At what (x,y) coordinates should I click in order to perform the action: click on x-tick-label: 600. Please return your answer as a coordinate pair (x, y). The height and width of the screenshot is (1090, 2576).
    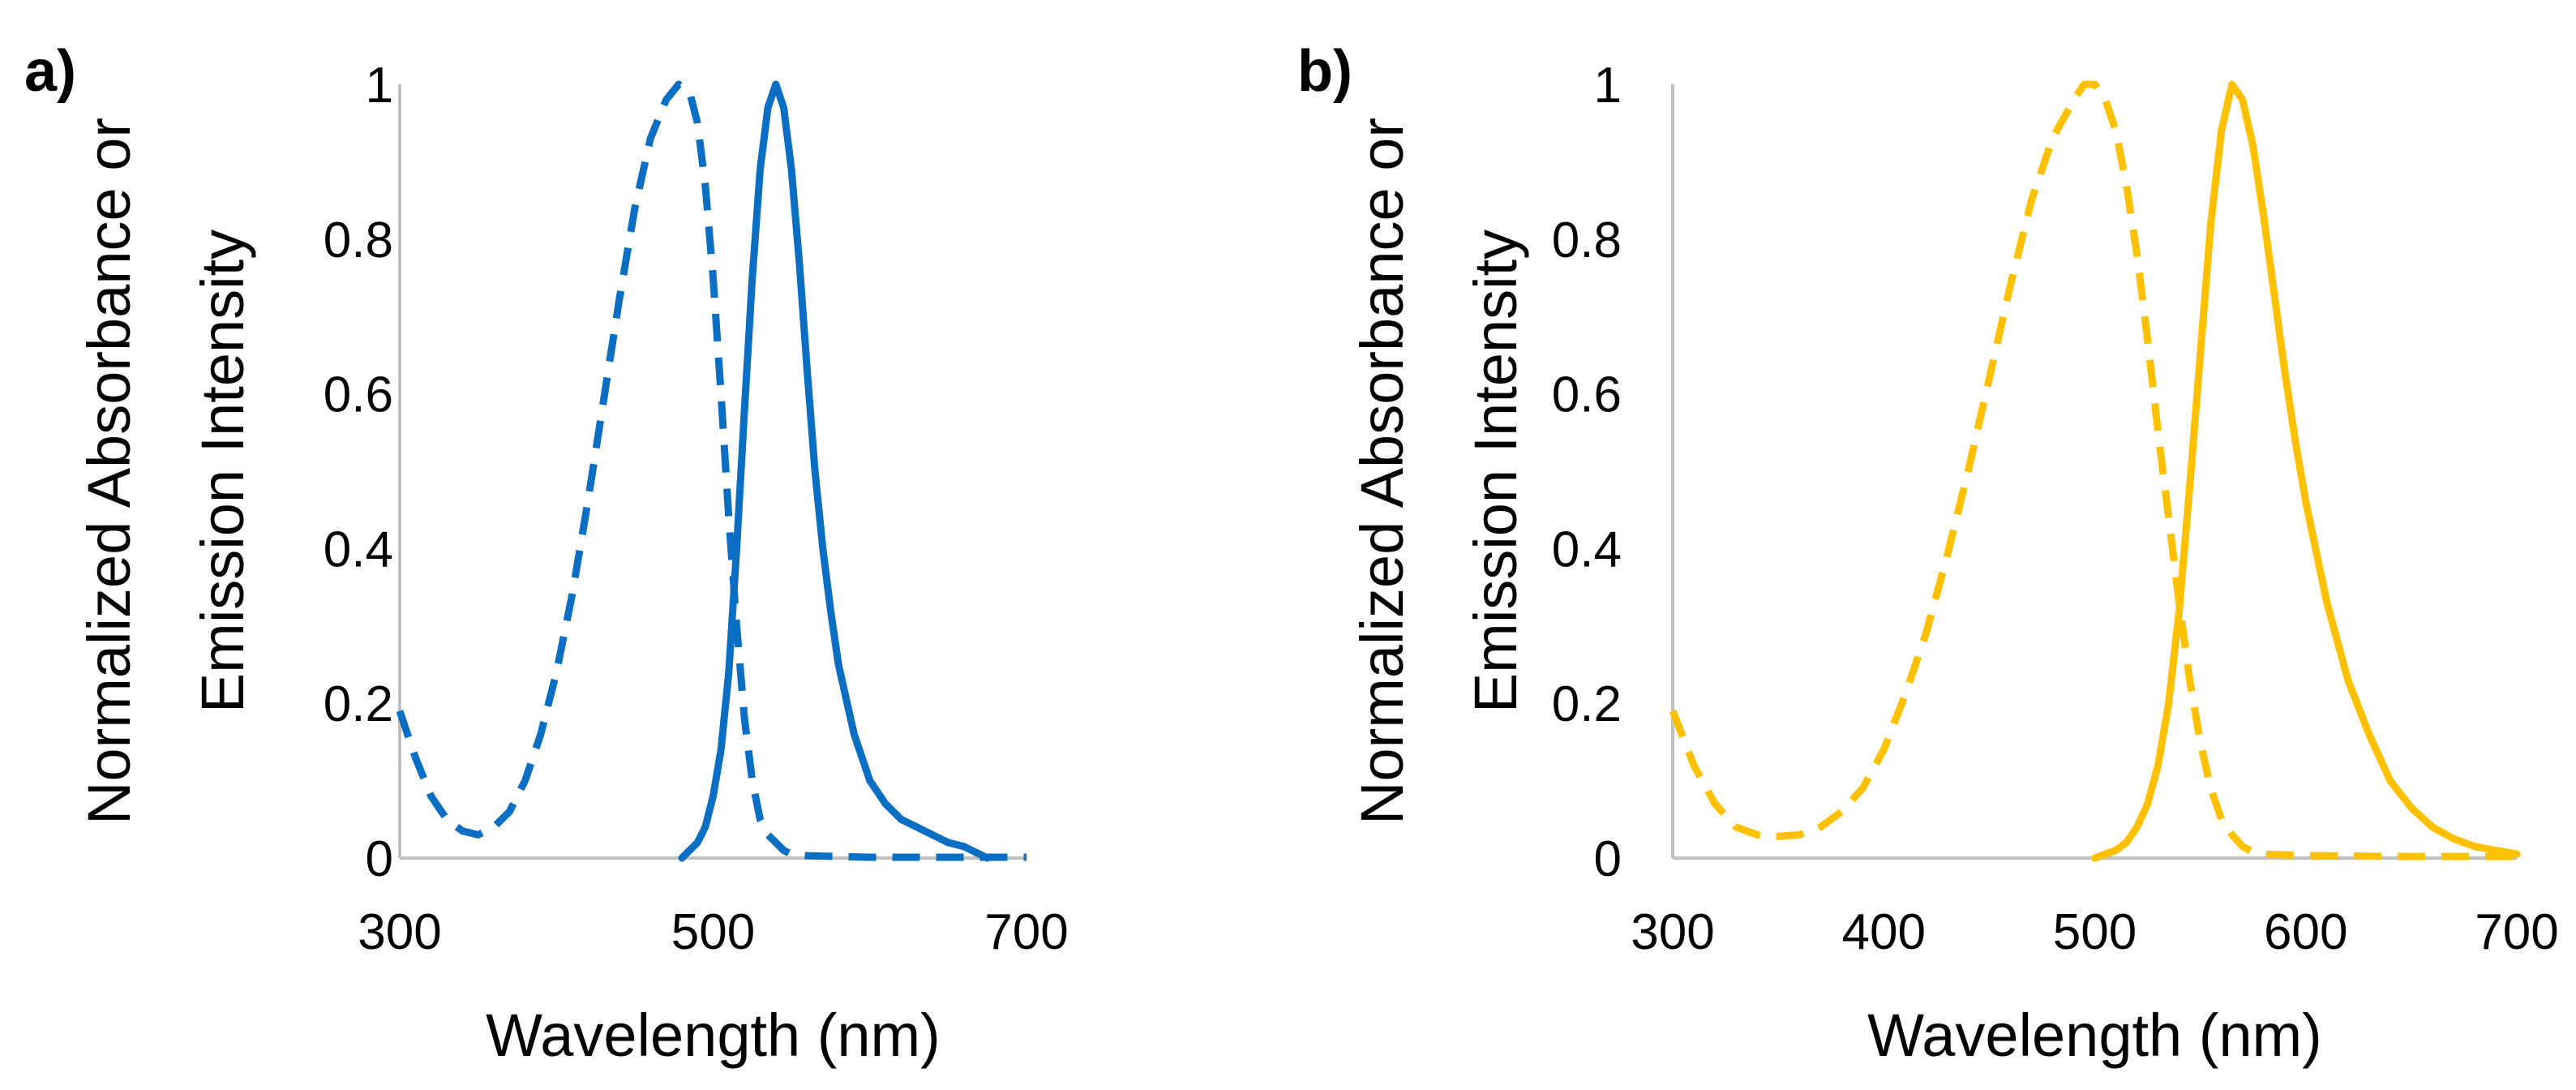
    Looking at the image, I should click on (2305, 932).